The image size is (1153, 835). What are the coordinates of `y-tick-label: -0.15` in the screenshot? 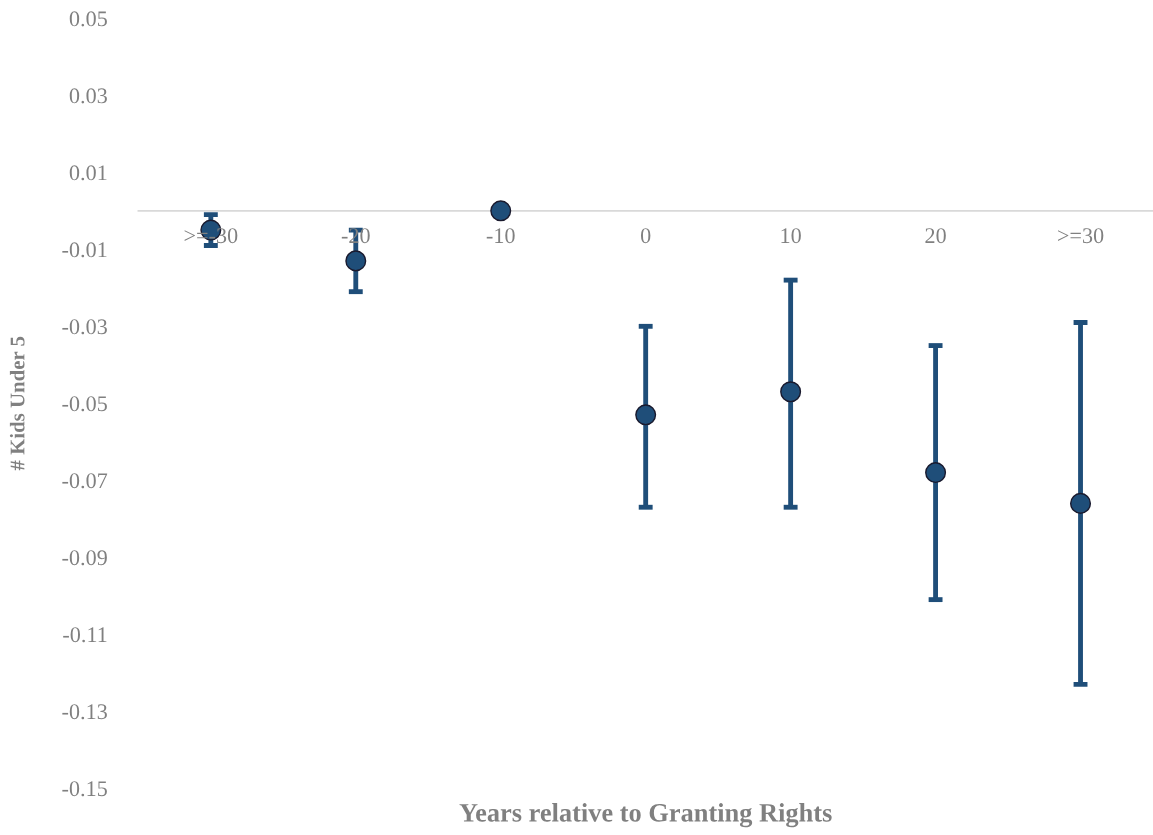 It's located at (84, 789).